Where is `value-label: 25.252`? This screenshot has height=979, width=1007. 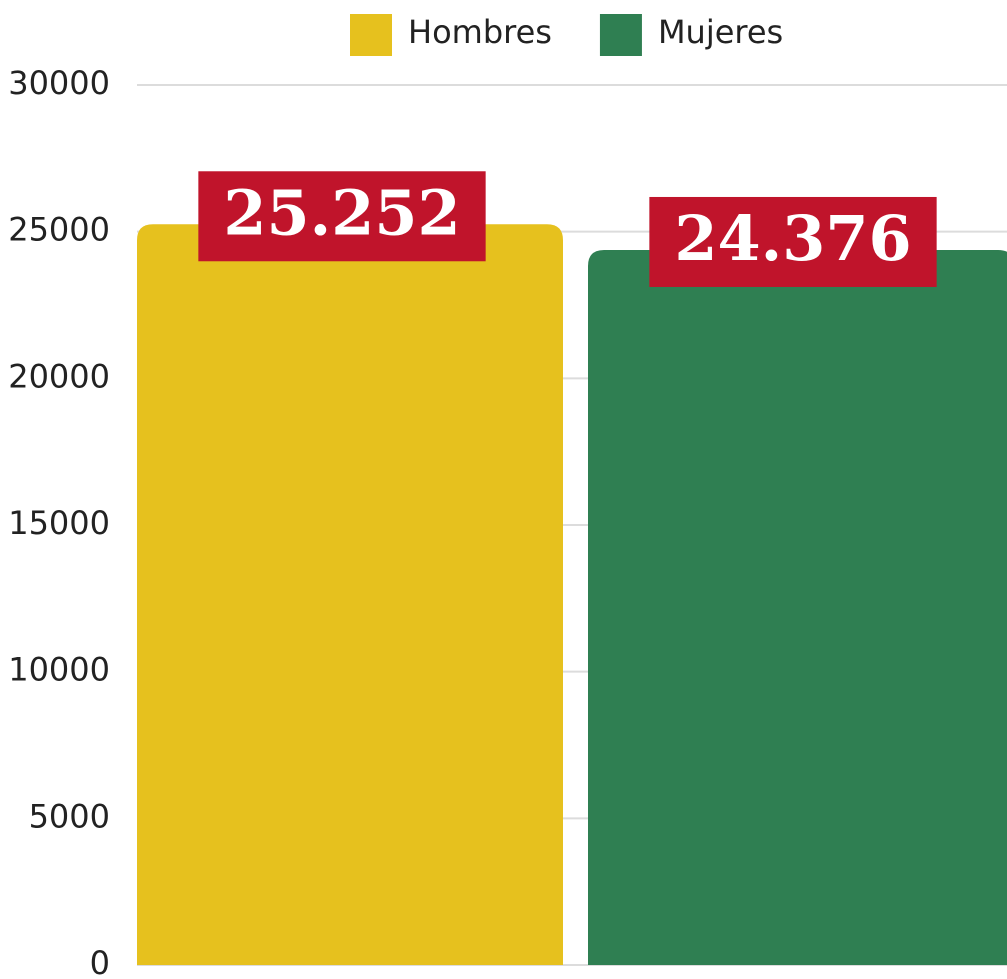 value-label: 25.252 is located at coordinates (341, 212).